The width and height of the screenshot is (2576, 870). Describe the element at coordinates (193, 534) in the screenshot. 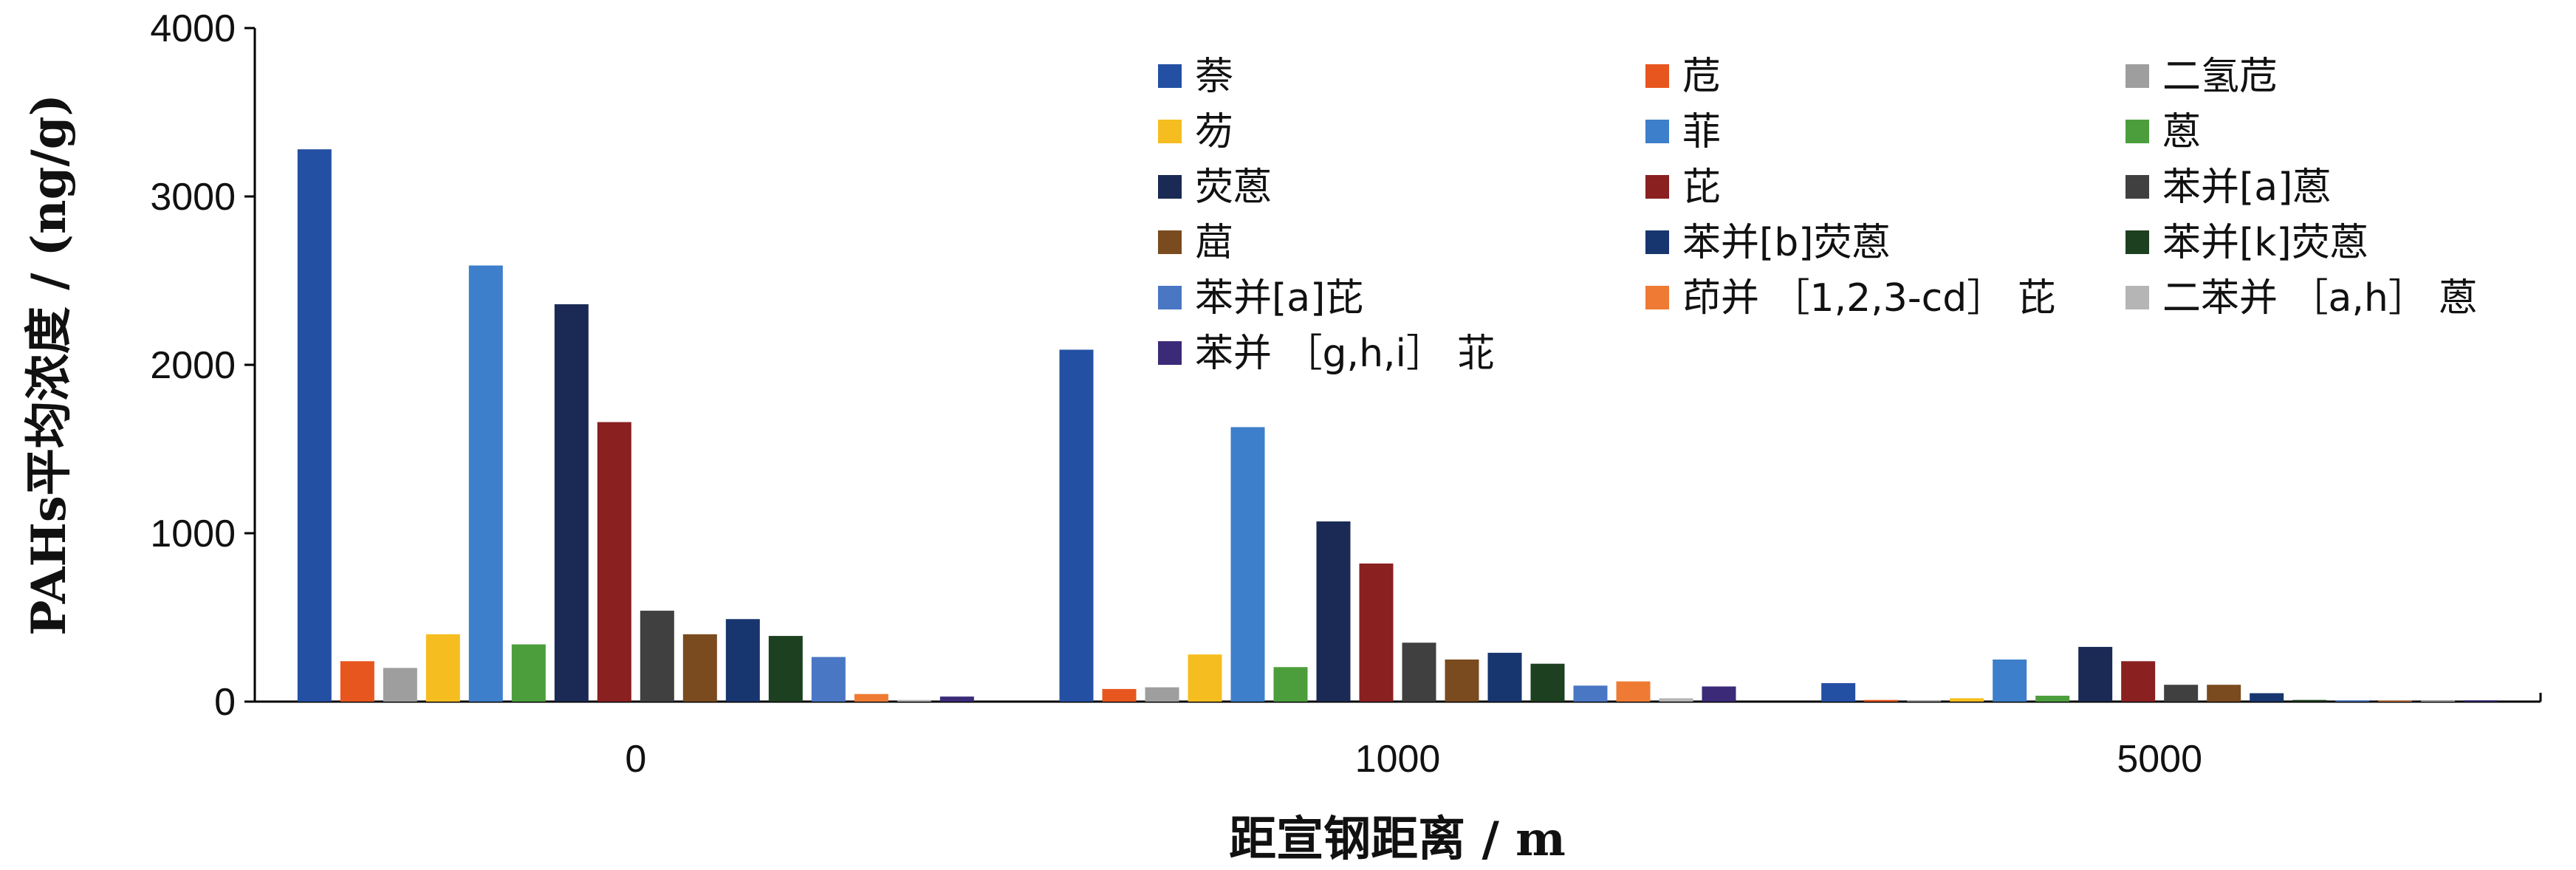

I see `y-tick-label: 1000` at that location.